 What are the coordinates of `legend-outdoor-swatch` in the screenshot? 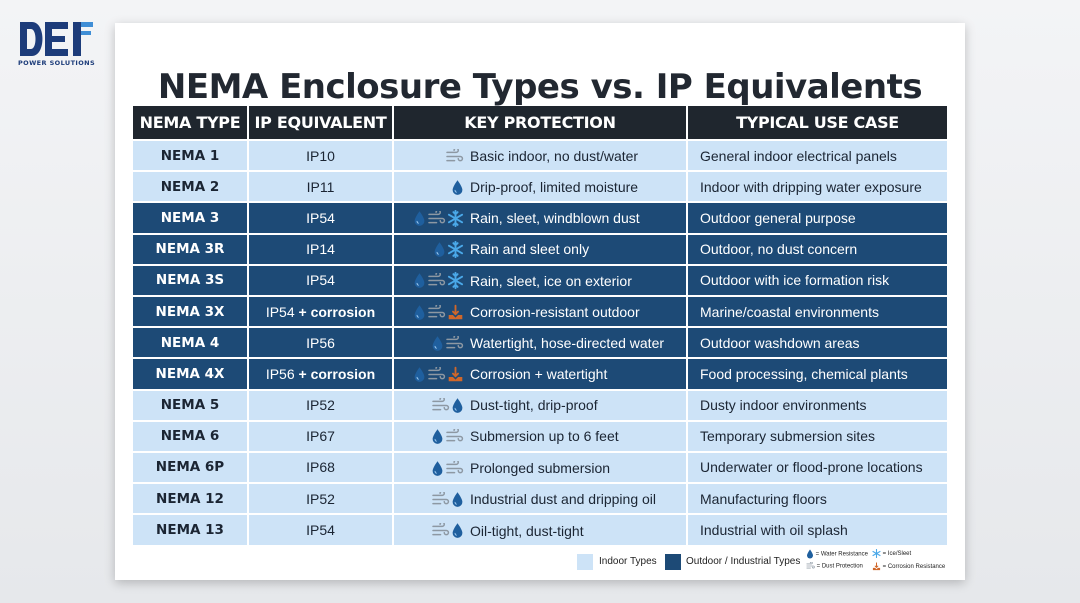 It's located at (673, 562).